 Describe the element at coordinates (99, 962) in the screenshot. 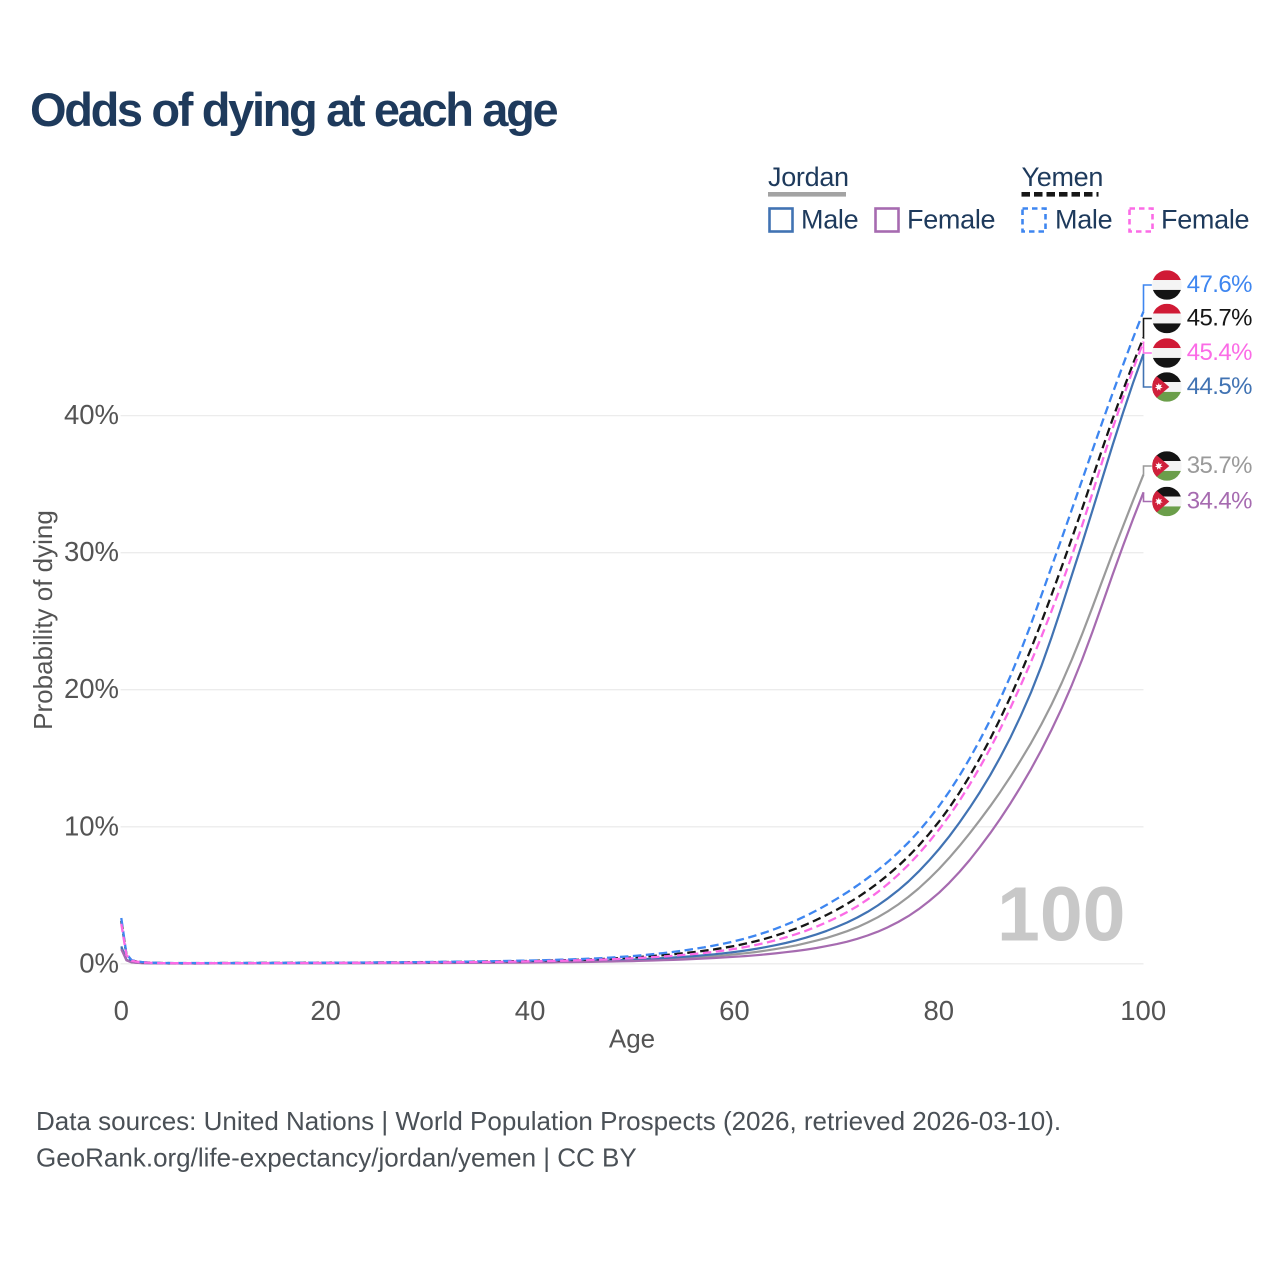

I see `svg-text: 0%` at that location.